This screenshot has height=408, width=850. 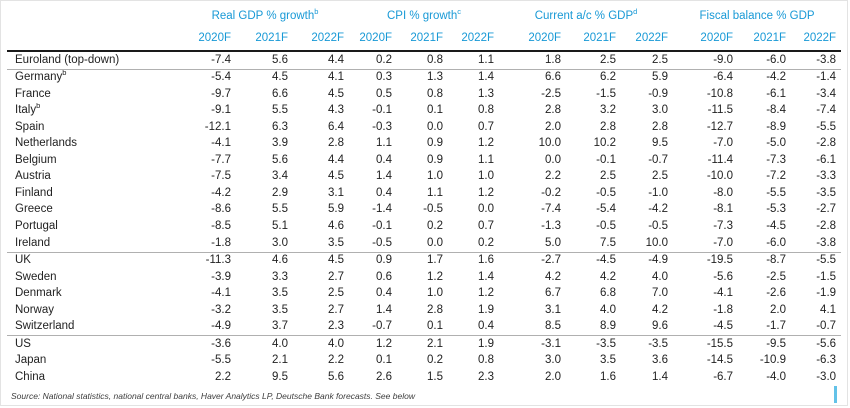 I want to click on value-cell: 4.1, so click(x=828, y=309).